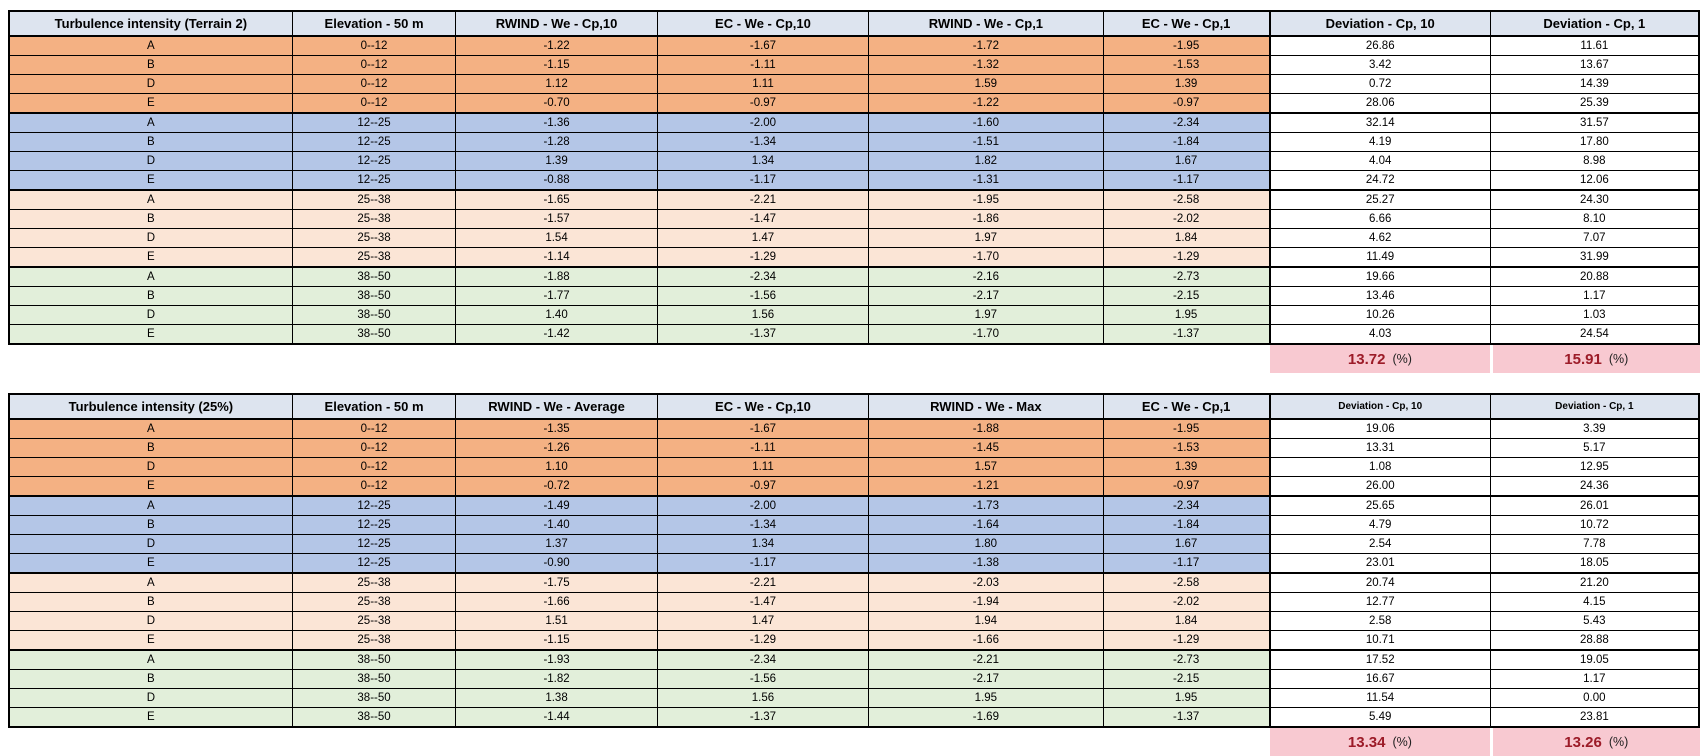  What do you see at coordinates (556, 582) in the screenshot?
I see `value-cell: -1.75` at bounding box center [556, 582].